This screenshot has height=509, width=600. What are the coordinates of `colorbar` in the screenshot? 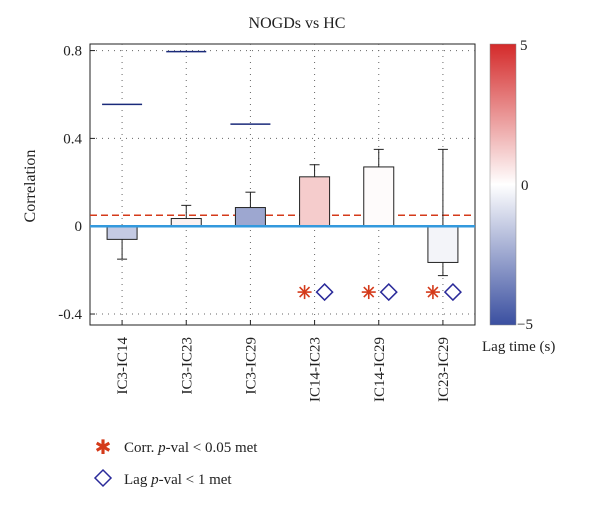 It's located at (503, 184).